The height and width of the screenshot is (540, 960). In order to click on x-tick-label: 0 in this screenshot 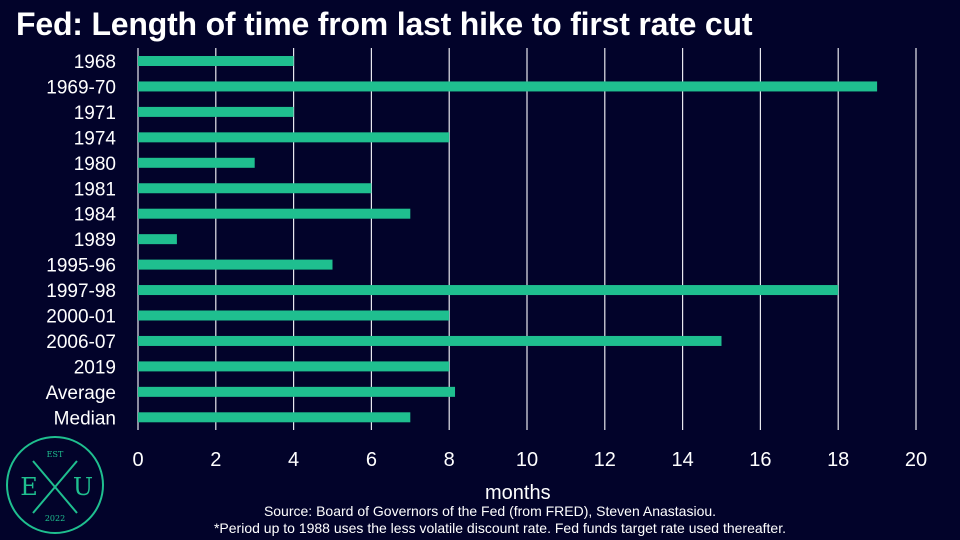, I will do `click(137, 460)`.